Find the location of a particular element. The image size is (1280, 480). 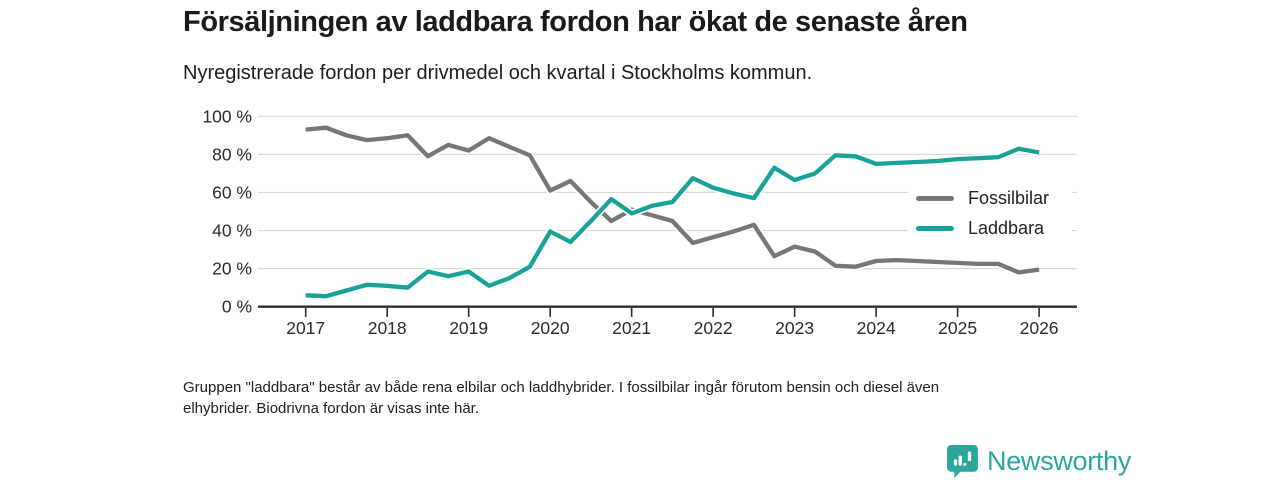

y-tick-label: 0 % is located at coordinates (237, 307).